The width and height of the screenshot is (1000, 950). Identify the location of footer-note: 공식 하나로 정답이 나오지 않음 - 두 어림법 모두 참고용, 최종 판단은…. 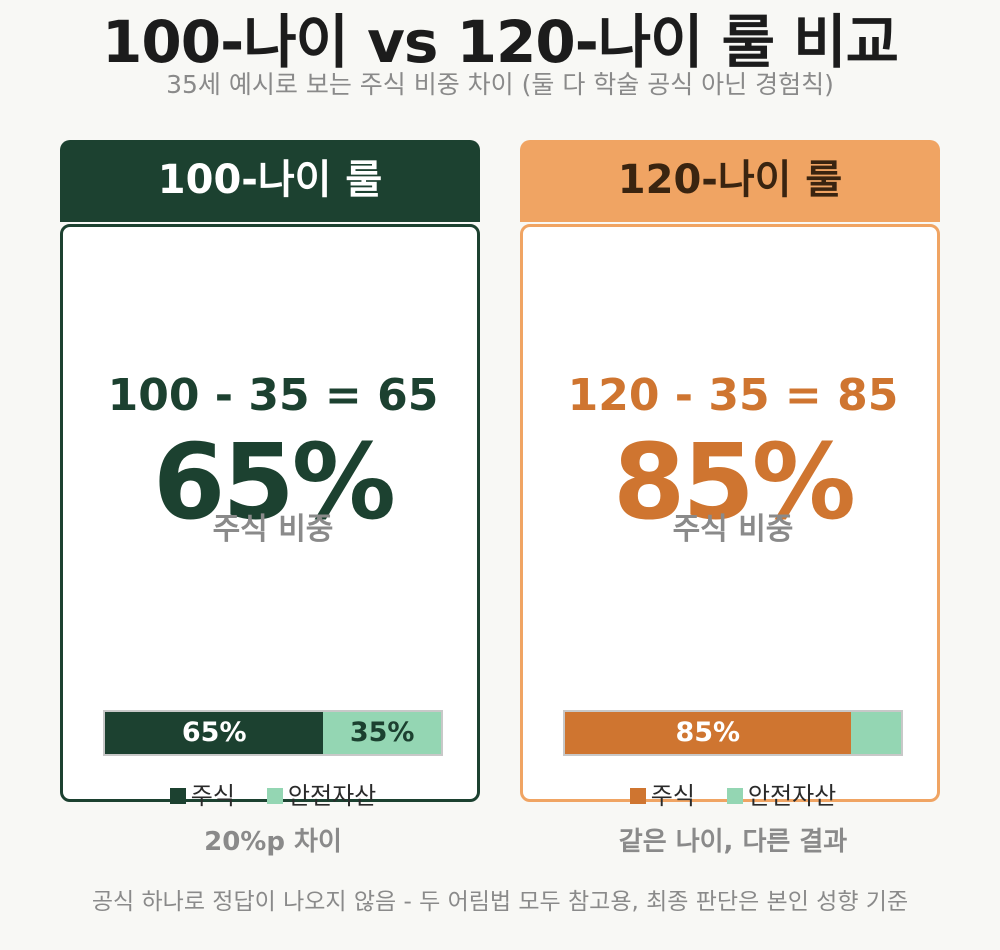
(500, 902).